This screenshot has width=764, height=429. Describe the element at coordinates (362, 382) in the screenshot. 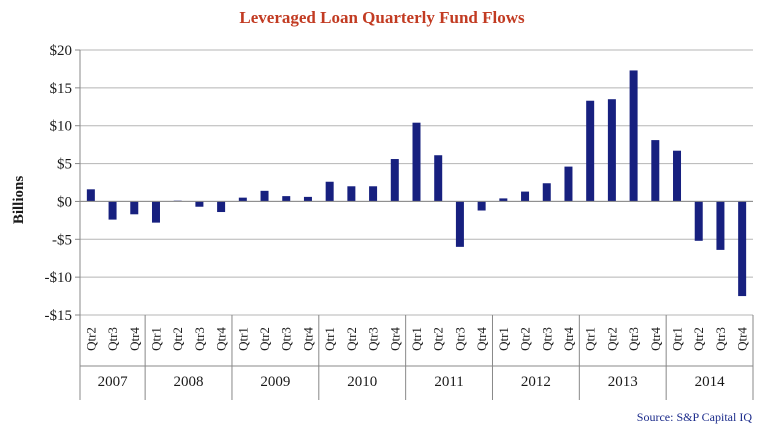

I see `year-group-label: 2010` at that location.